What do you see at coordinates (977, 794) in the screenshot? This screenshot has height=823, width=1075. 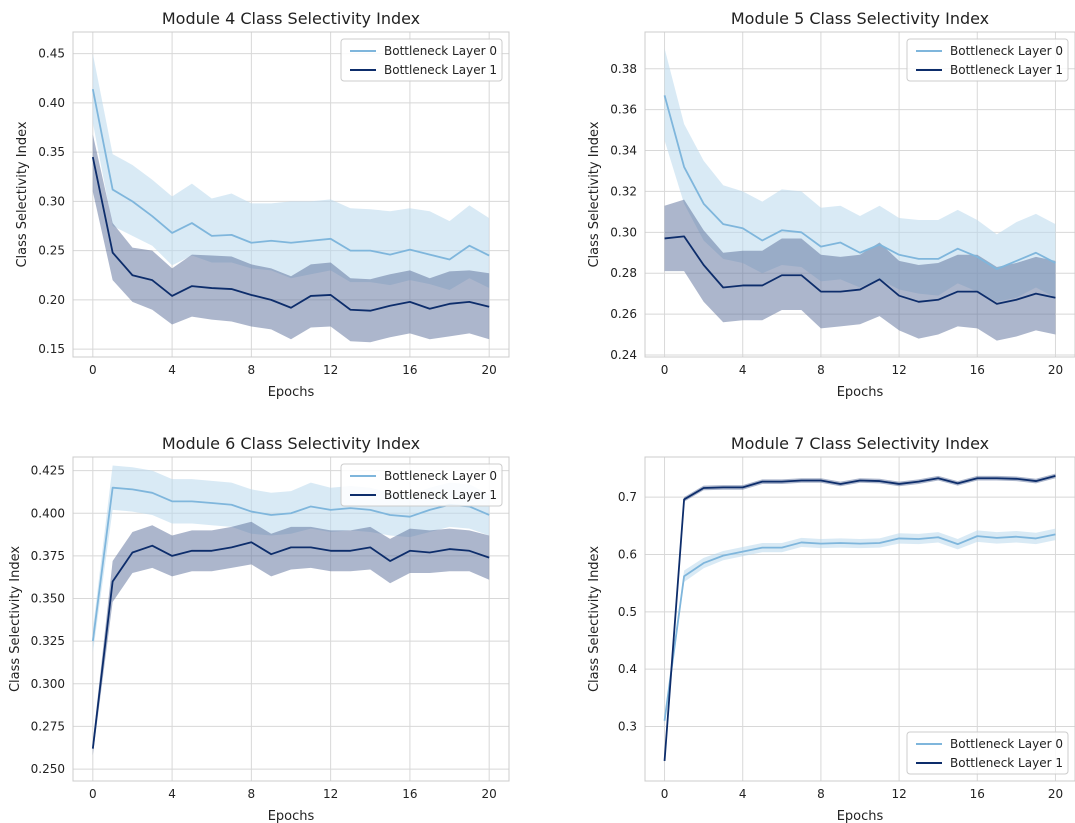 I see `chart-4-xtick-label-4: 16` at bounding box center [977, 794].